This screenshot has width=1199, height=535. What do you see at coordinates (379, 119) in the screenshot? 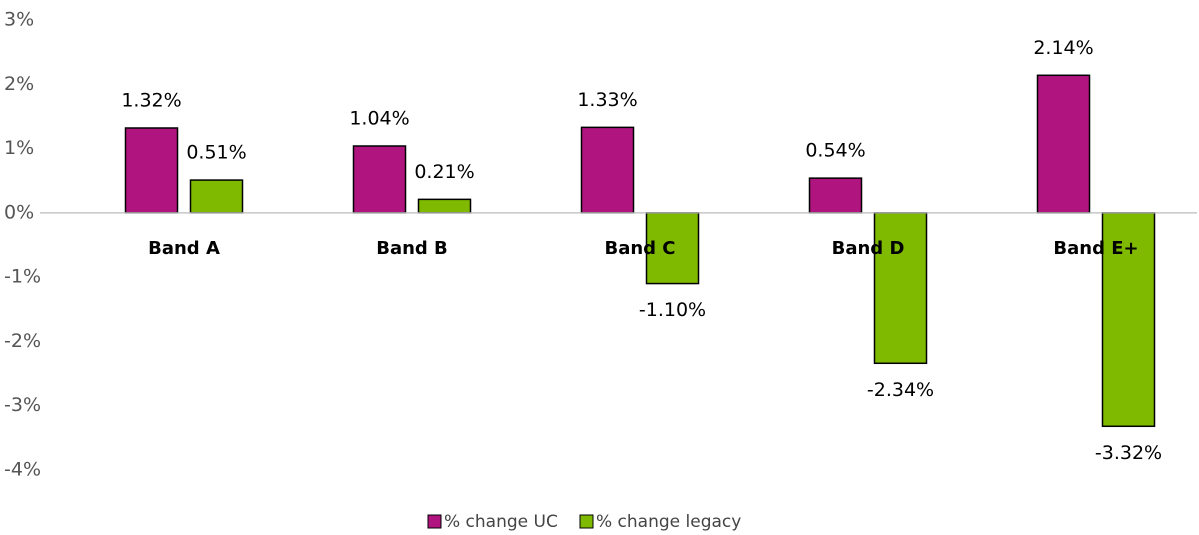
I see `value-label: 1.04%` at bounding box center [379, 119].